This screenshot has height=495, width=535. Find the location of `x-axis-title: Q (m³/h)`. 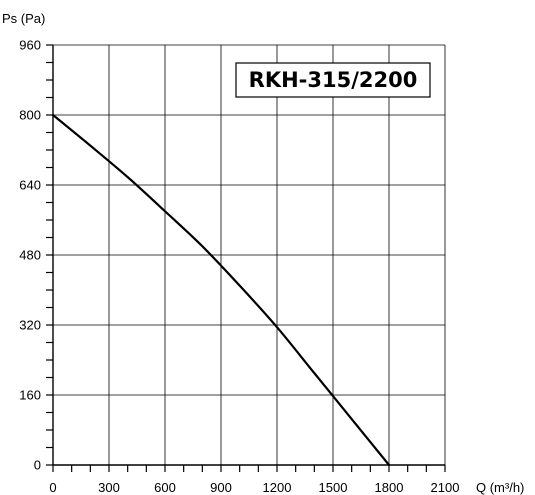

x-axis-title: Q (m³/h) is located at coordinates (500, 487).